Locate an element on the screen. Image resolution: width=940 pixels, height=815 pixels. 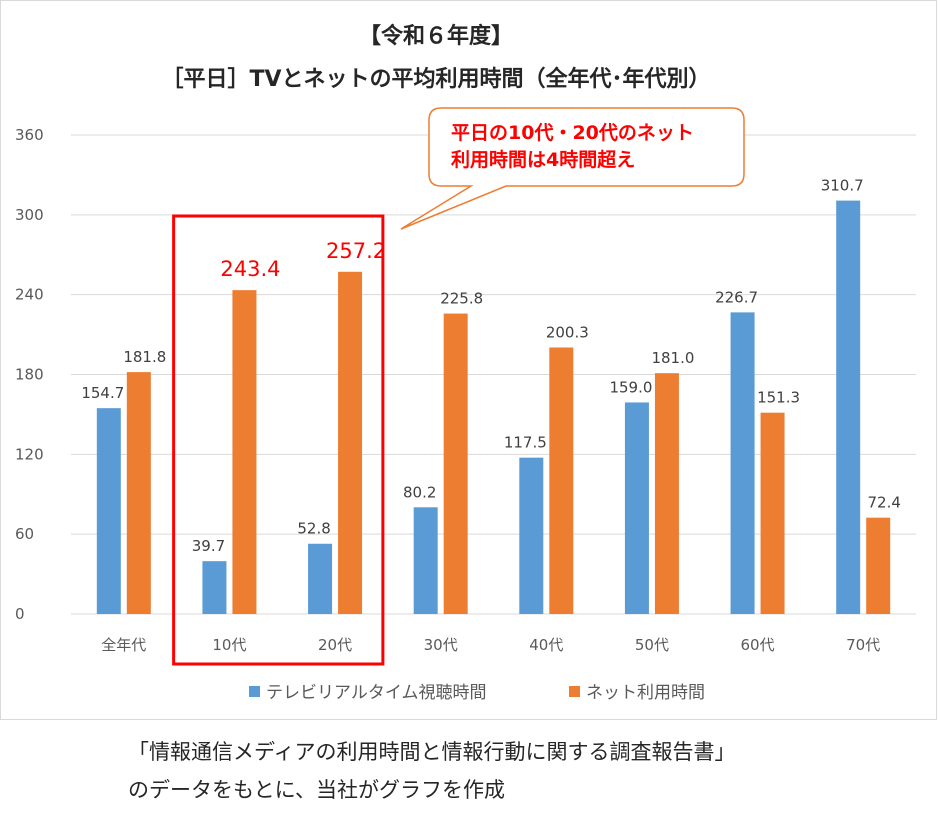
source-note-line-1: 「情報通信メディアの利用時間と情報行動に関する調査報告書」 is located at coordinates (432, 752).